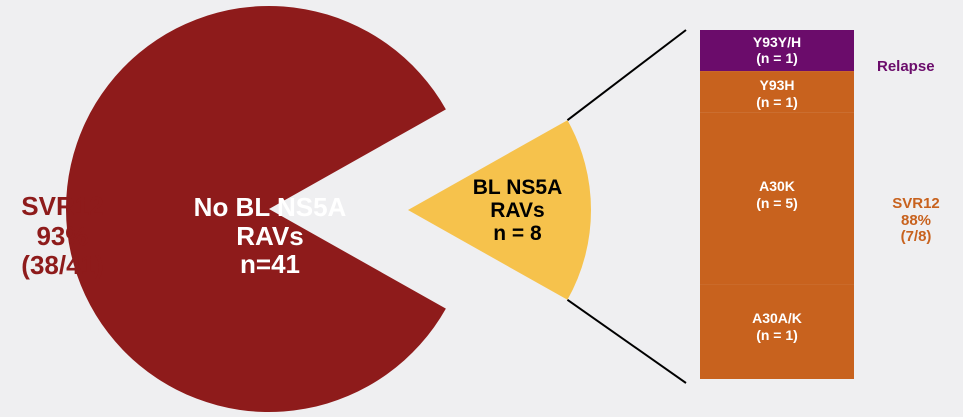  I want to click on bar-segment-y93y-h, so click(777, 51).